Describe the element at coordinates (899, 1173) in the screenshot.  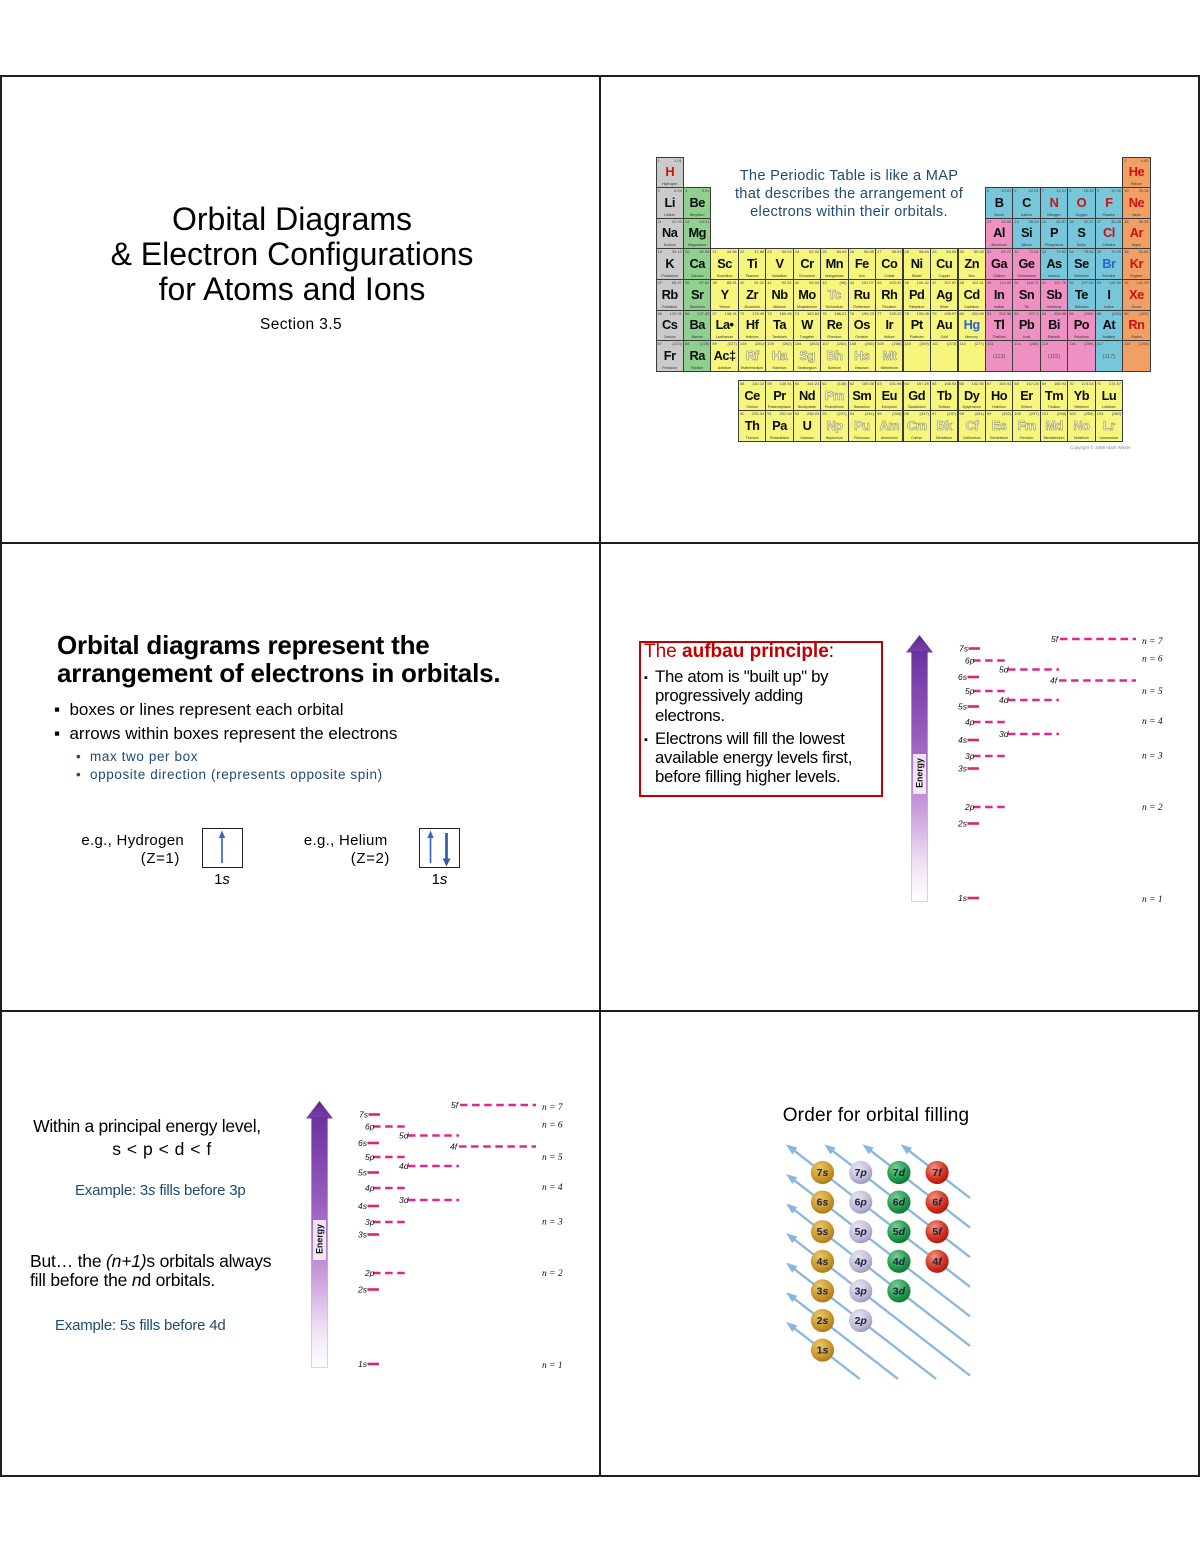
I see `svg-text: 7d` at that location.